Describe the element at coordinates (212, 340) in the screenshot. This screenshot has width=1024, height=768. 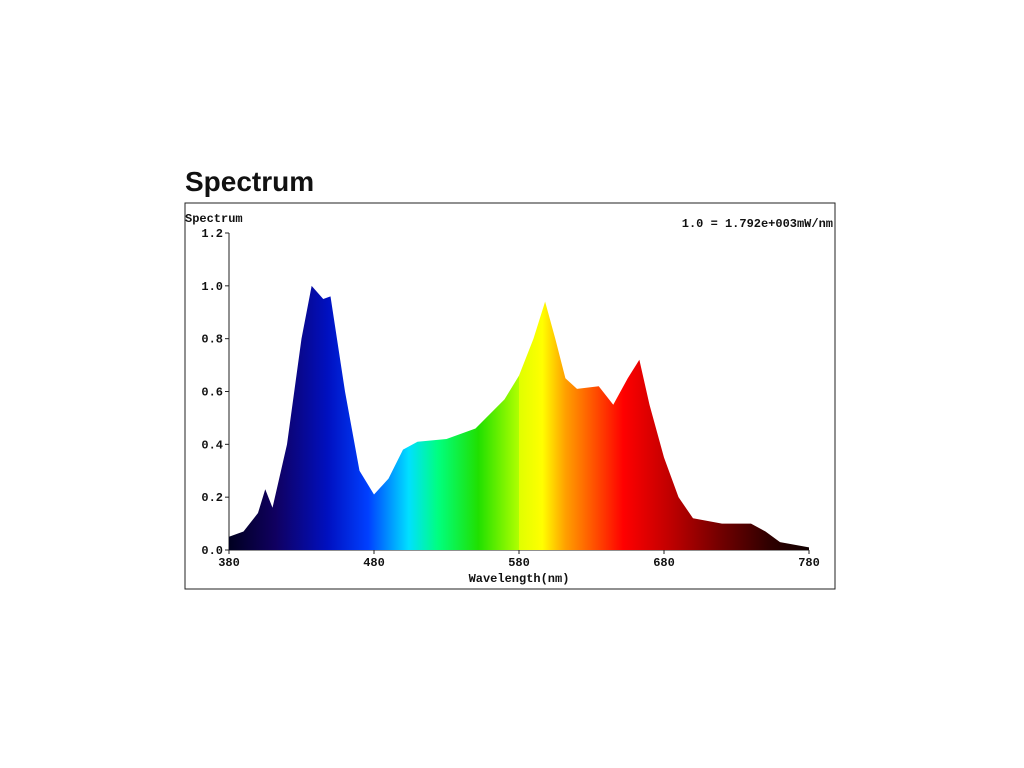
I see `y-tick-label: 0.8` at that location.